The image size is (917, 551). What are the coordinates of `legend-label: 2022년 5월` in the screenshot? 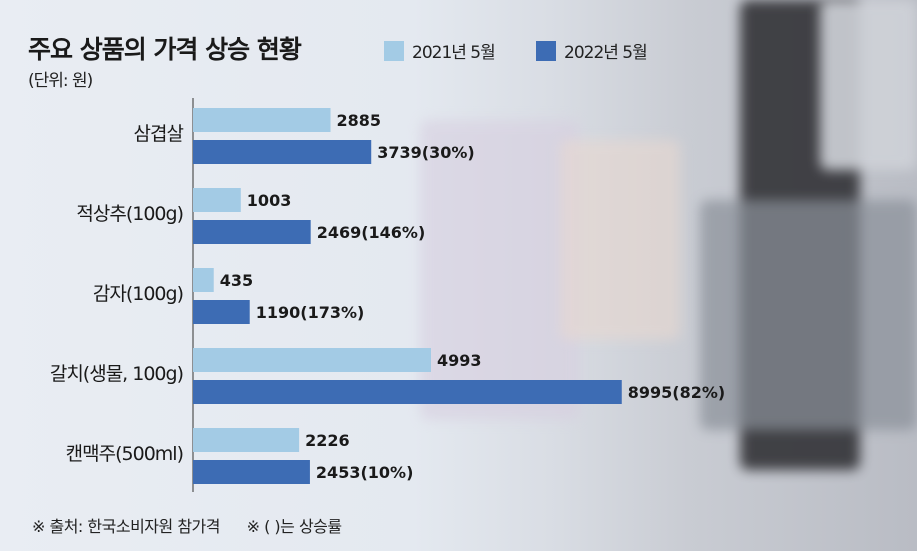 It's located at (606, 53).